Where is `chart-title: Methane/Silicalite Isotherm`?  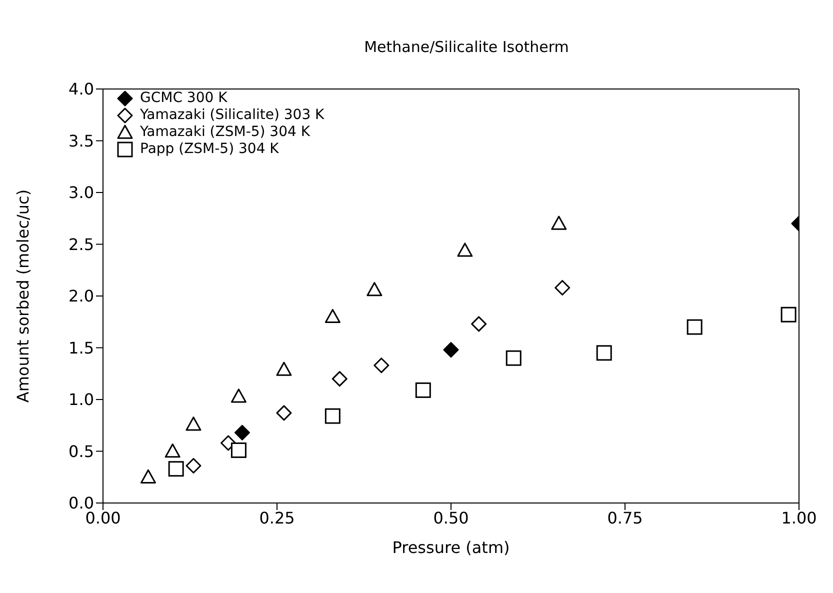
chart-title: Methane/Silicalite Isotherm is located at coordinates (466, 47).